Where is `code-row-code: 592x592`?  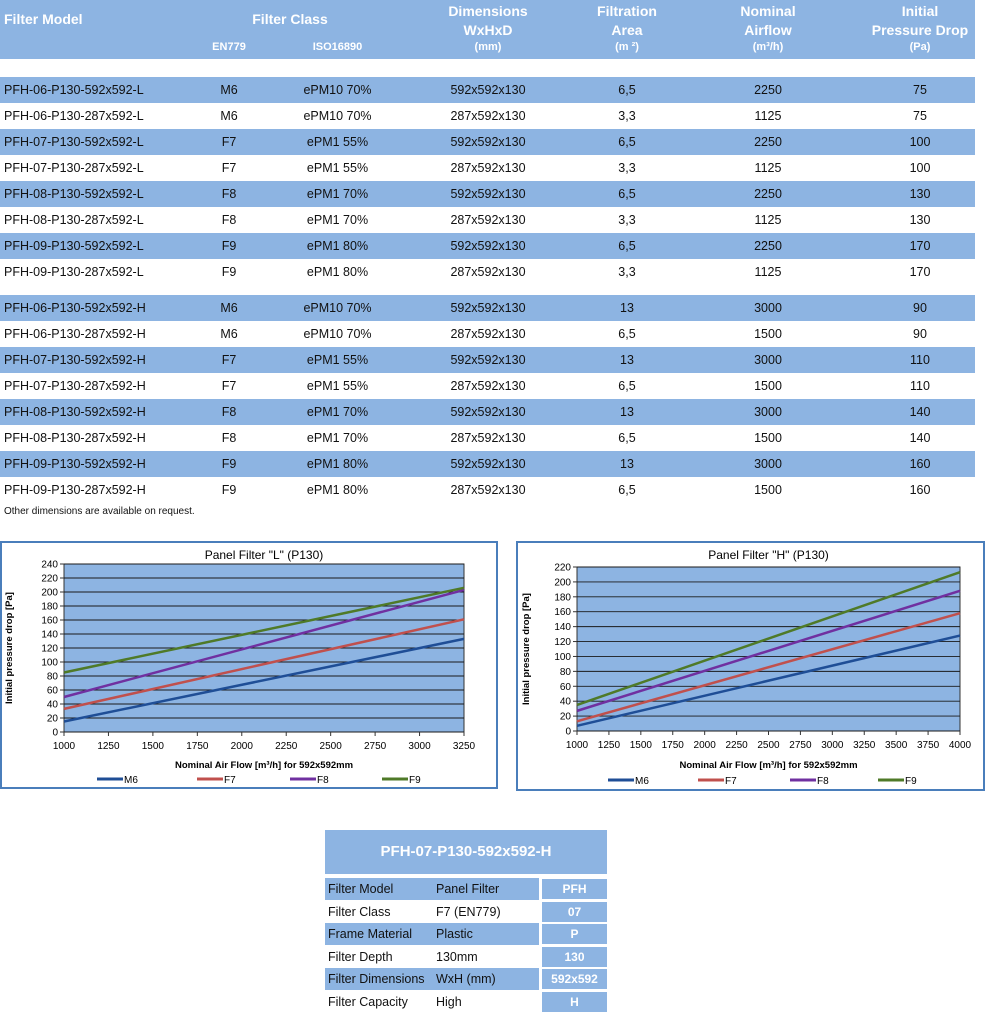 code-row-code: 592x592 is located at coordinates (574, 979).